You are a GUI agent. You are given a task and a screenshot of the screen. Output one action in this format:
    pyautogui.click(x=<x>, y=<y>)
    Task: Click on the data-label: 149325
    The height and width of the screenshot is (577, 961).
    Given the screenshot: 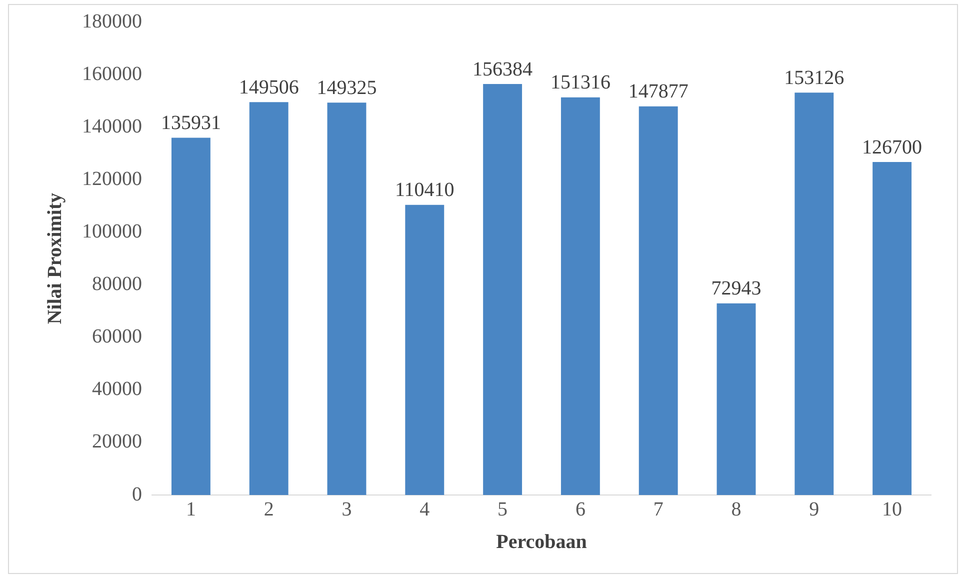 What is the action you would take?
    pyautogui.click(x=346, y=87)
    